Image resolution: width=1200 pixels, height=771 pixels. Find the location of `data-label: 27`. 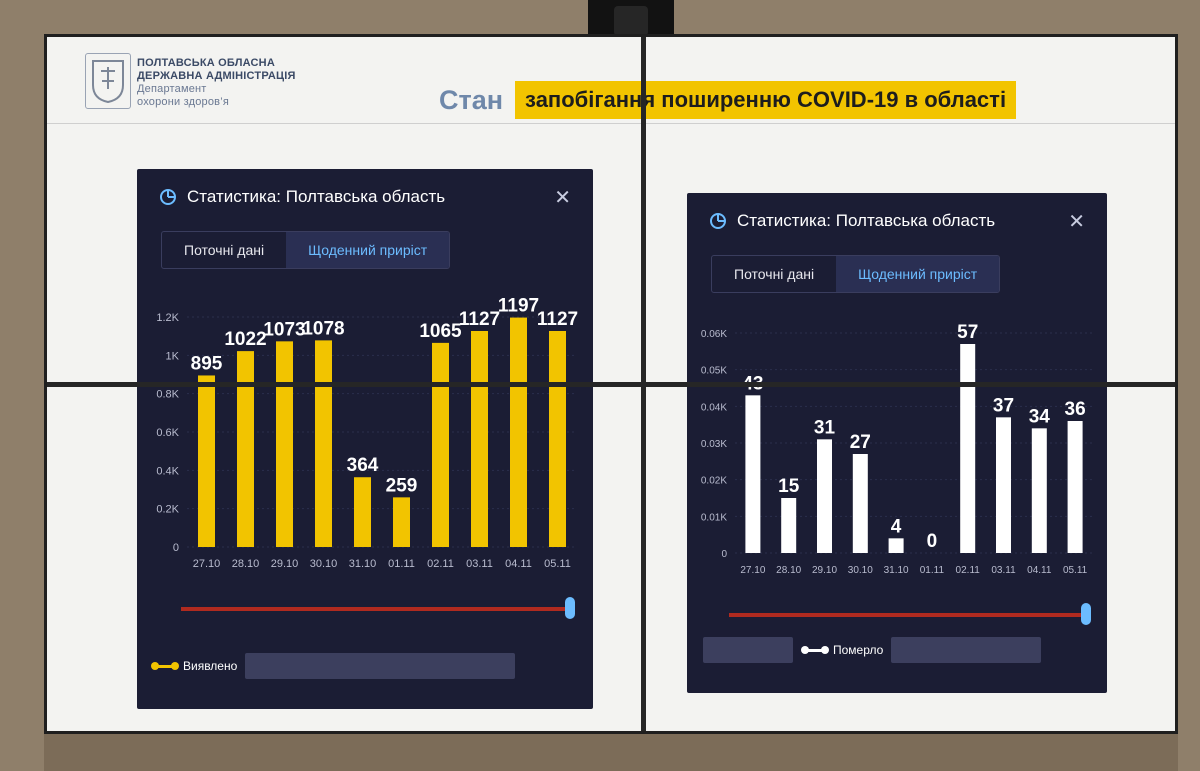

data-label: 27 is located at coordinates (860, 442).